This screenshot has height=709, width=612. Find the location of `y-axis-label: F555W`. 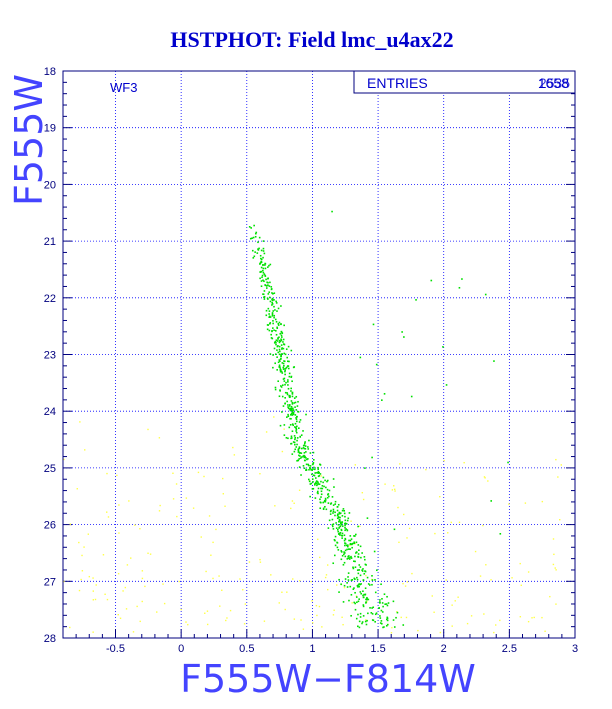

y-axis-label: F555W is located at coordinates (29, 140).